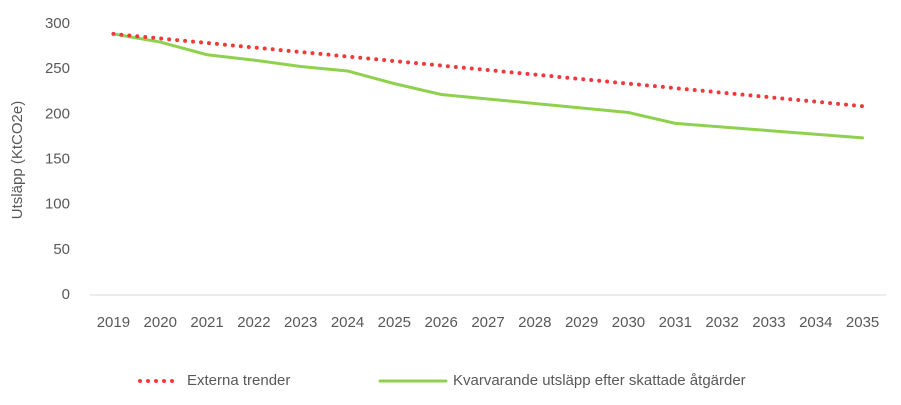  I want to click on x-tick-label: 2030, so click(628, 322).